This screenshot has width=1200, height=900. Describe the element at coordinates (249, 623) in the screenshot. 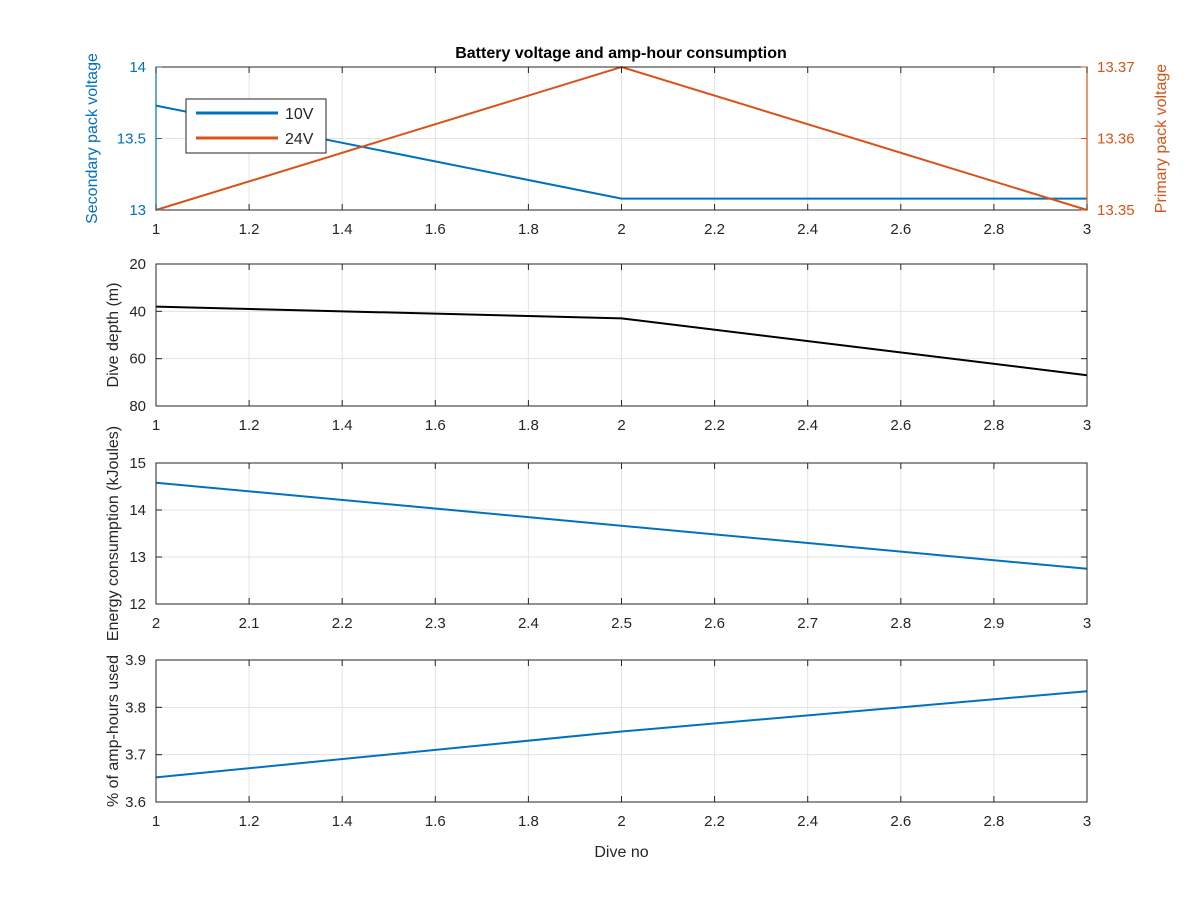

I see `x-tick-label: 2.1` at that location.